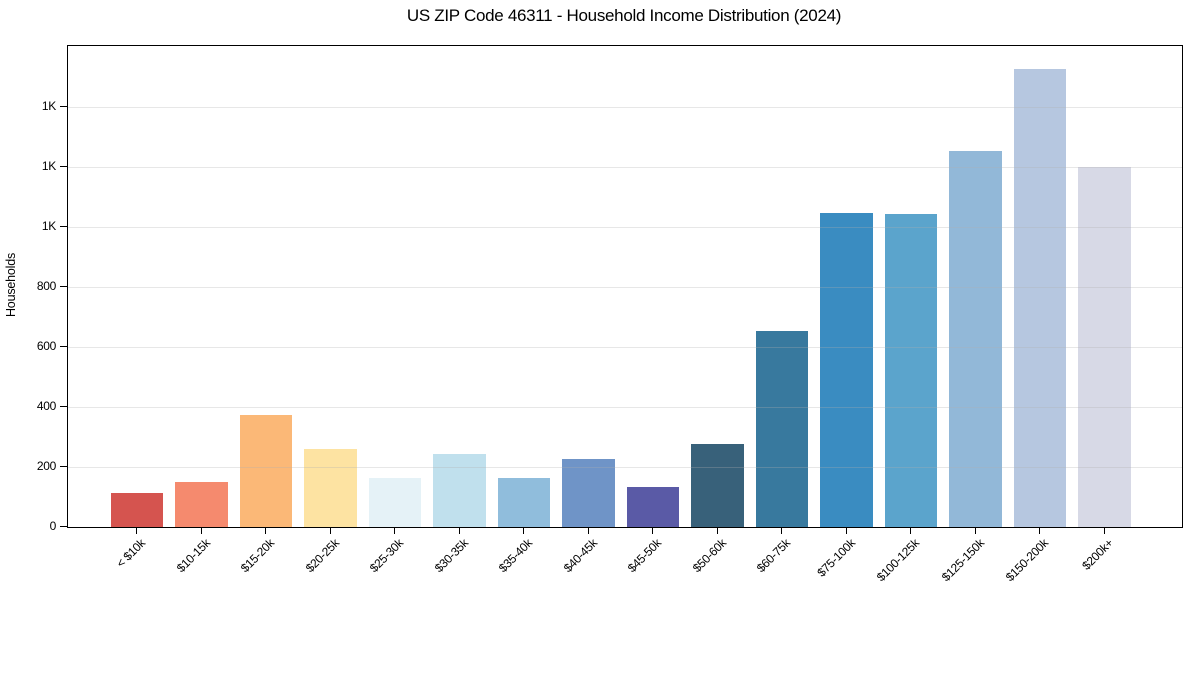 The height and width of the screenshot is (687, 1189). What do you see at coordinates (911, 370) in the screenshot?
I see `bar-$100-125k` at bounding box center [911, 370].